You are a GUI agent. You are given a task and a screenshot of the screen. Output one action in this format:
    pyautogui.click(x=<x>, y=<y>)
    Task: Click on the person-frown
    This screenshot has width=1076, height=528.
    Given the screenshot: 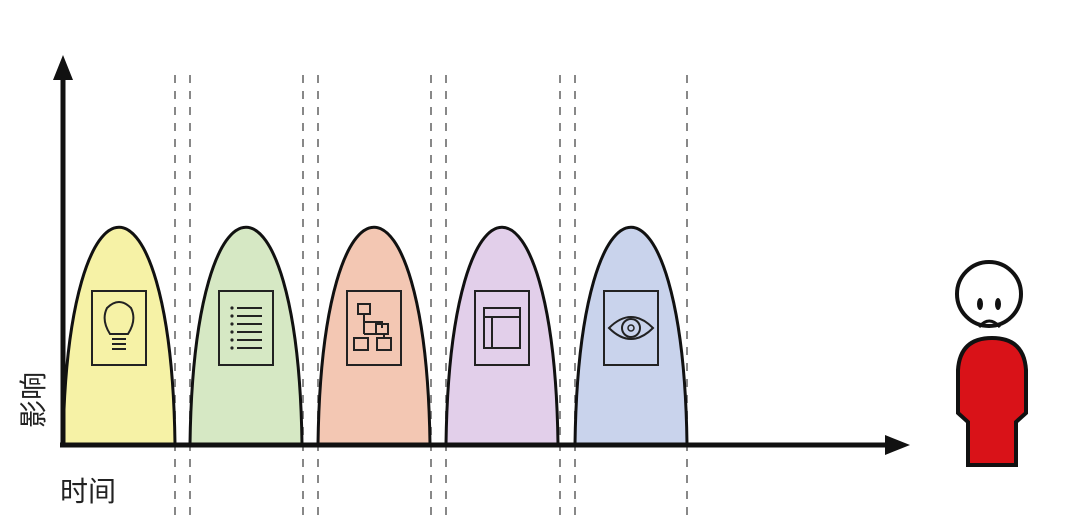 What is the action you would take?
    pyautogui.click(x=989, y=324)
    